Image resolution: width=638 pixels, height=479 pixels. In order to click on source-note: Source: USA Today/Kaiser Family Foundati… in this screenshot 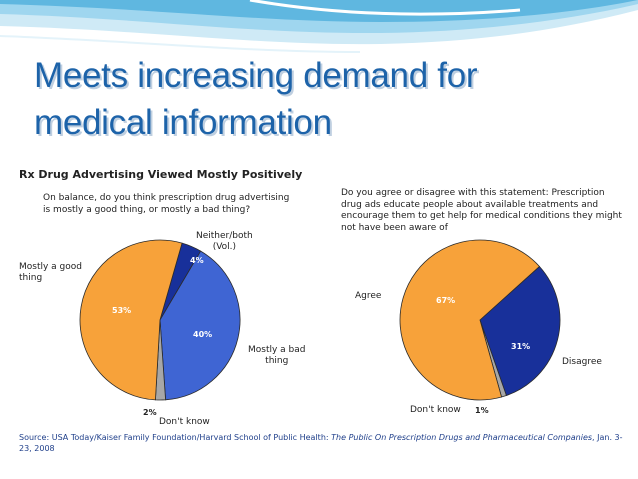, I will do `click(321, 443)`.